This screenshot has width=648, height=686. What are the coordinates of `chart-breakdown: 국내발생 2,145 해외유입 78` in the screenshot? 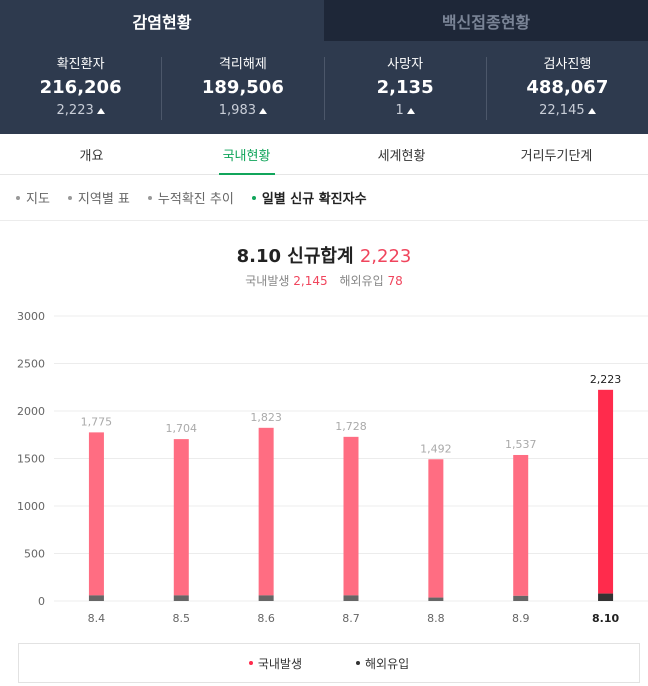 It's located at (324, 281).